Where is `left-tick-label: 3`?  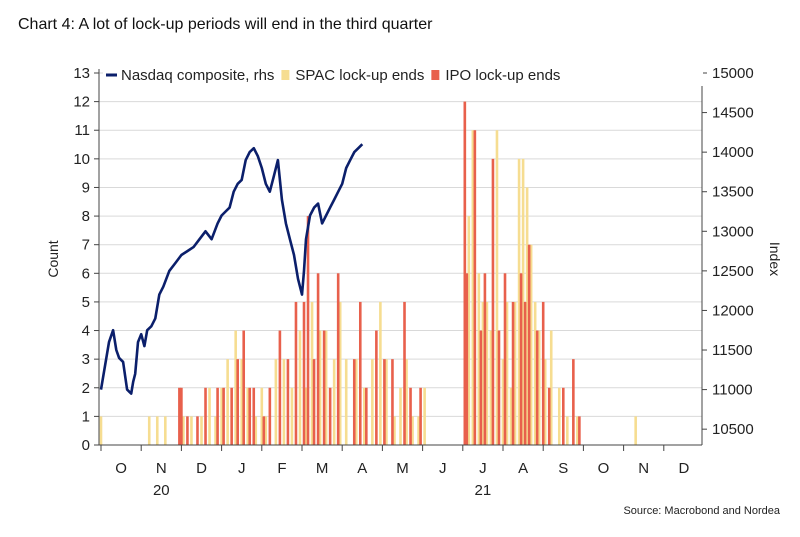 left-tick-label: 3 is located at coordinates (86, 359).